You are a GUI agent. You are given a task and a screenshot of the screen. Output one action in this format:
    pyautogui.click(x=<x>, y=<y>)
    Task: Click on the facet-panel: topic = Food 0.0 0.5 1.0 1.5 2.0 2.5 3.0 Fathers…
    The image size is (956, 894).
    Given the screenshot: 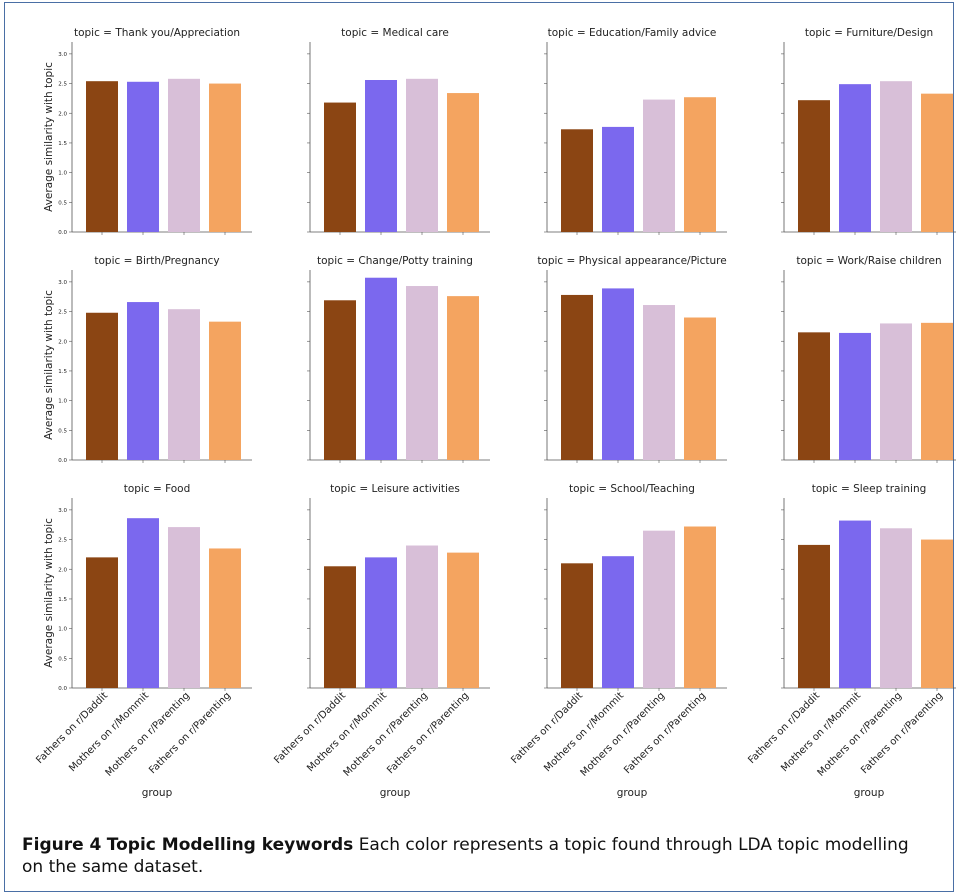 What is the action you would take?
    pyautogui.click(x=143, y=641)
    